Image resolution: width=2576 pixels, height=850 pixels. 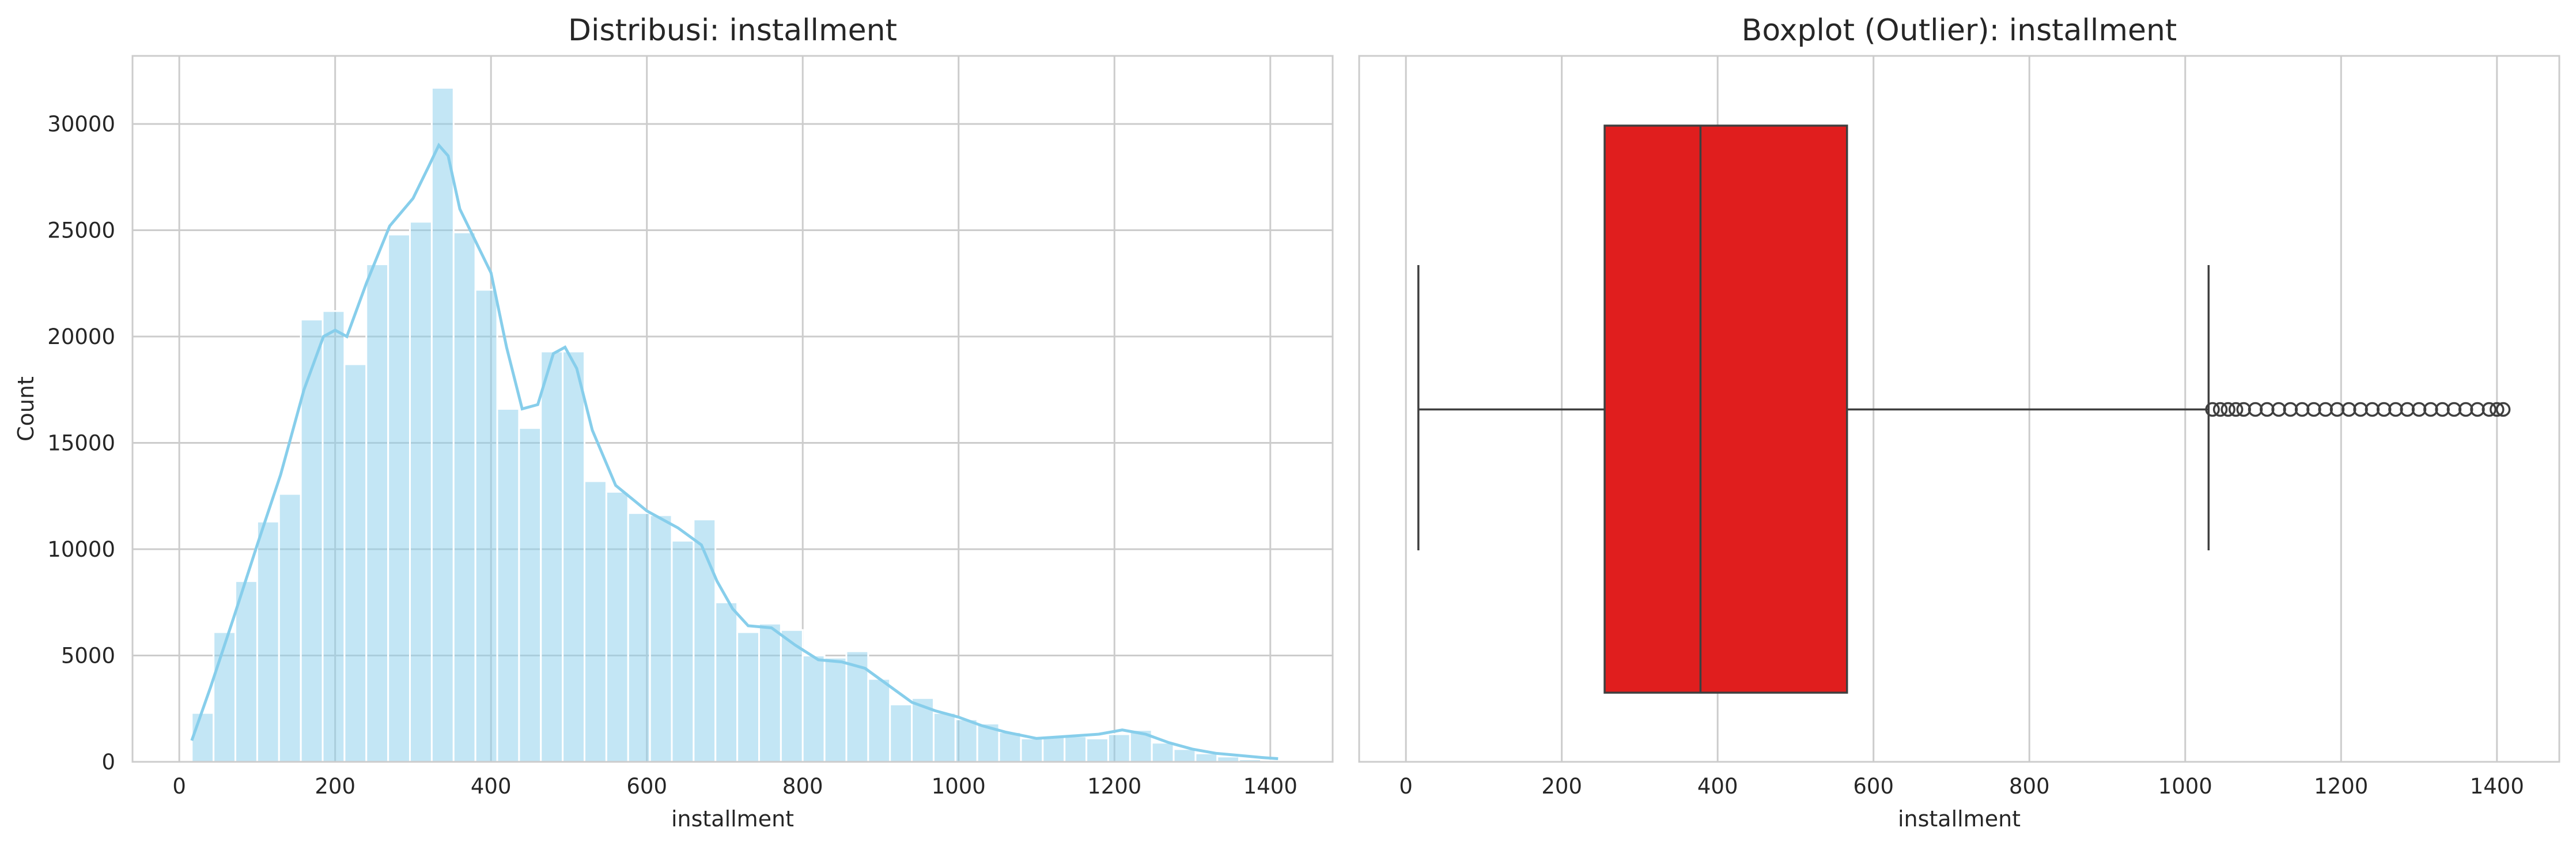 What do you see at coordinates (81, 337) in the screenshot?
I see `y-tick-label: 20000` at bounding box center [81, 337].